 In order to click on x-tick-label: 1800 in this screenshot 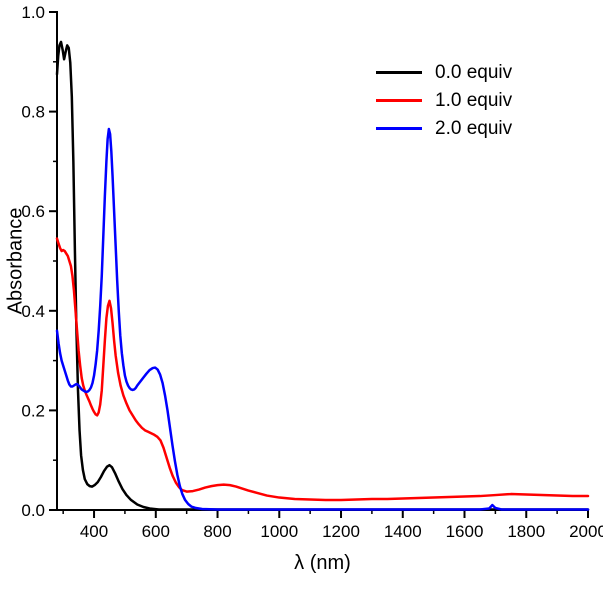, I will do `click(526, 531)`.